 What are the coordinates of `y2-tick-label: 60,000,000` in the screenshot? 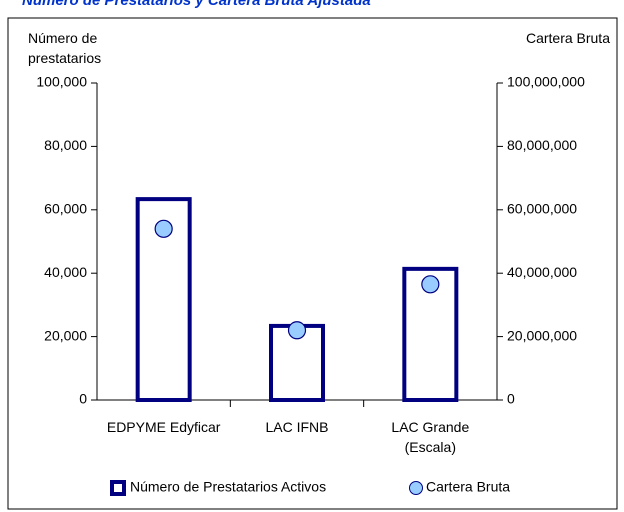 It's located at (542, 209).